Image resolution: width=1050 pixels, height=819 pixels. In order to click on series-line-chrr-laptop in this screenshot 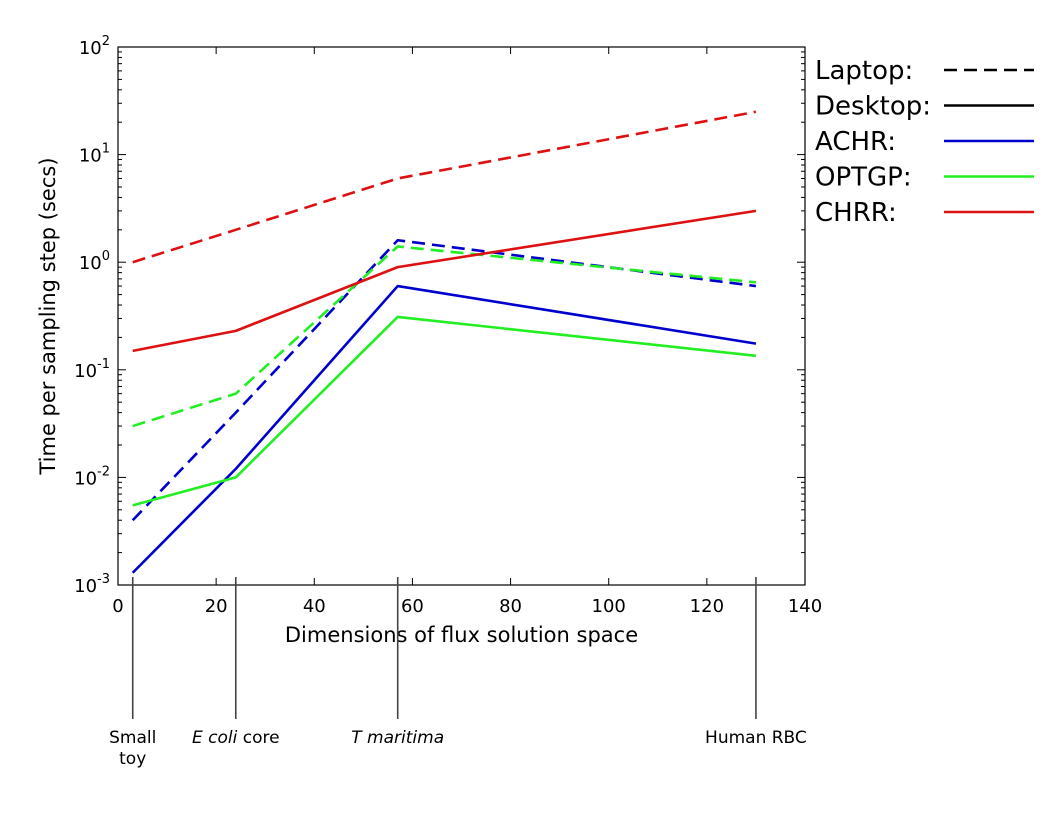, I will do `click(444, 187)`.